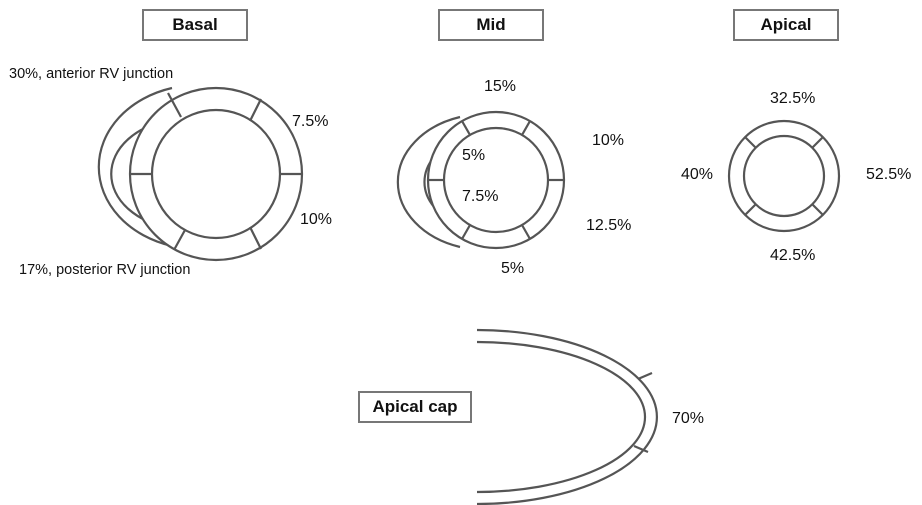  Describe the element at coordinates (889, 174) in the screenshot. I see `apical-right-value: 52.5%` at that location.